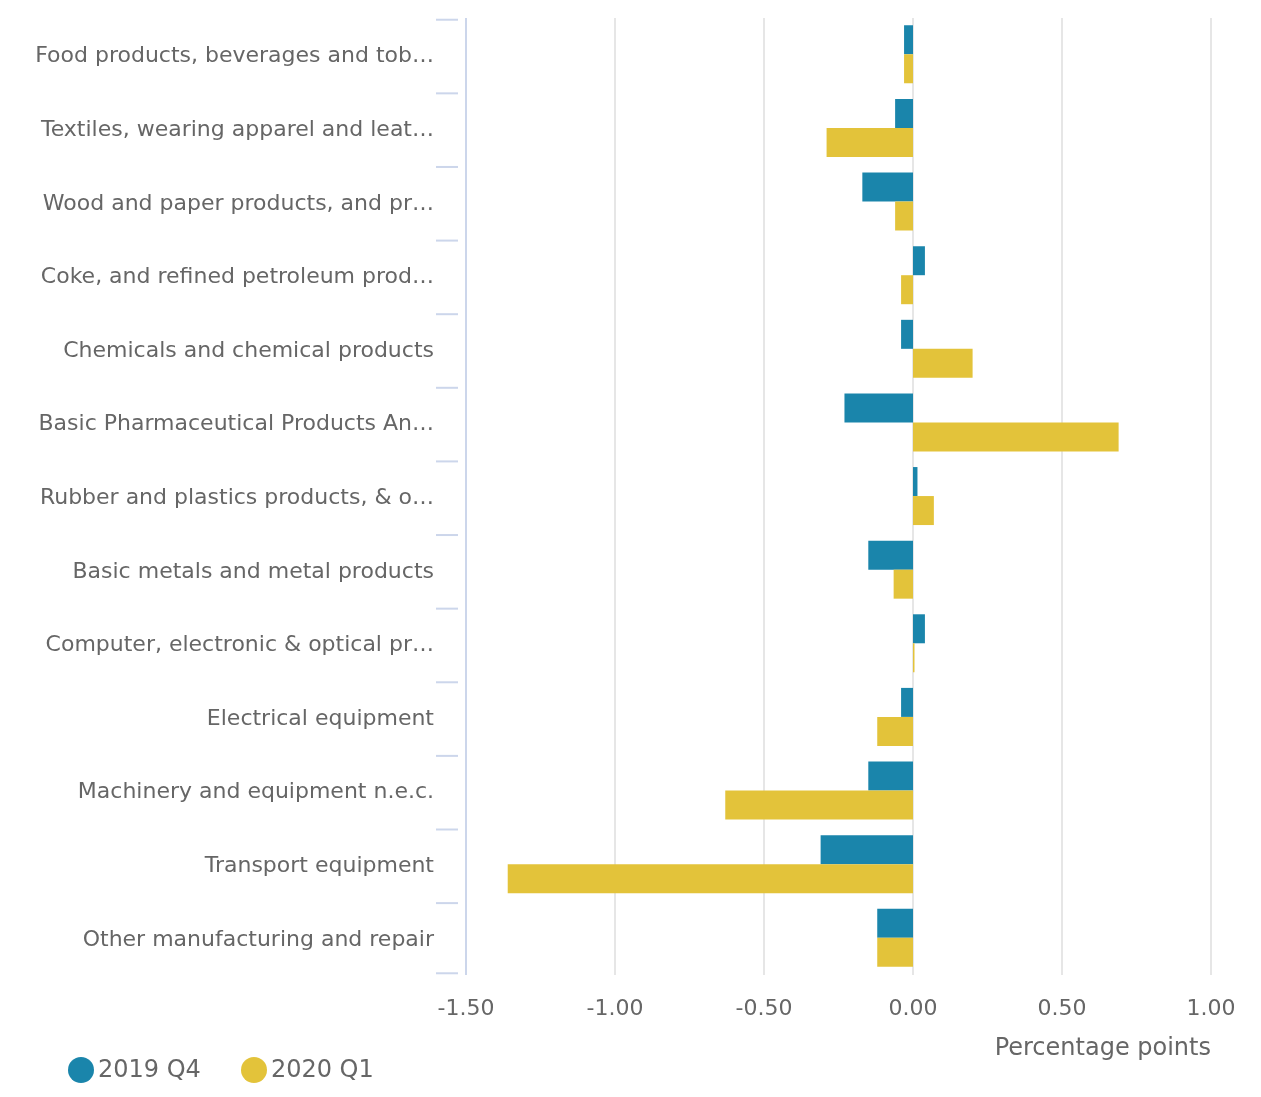  Describe the element at coordinates (764, 1007) in the screenshot. I see `x-tick-label: -0.50` at that location.